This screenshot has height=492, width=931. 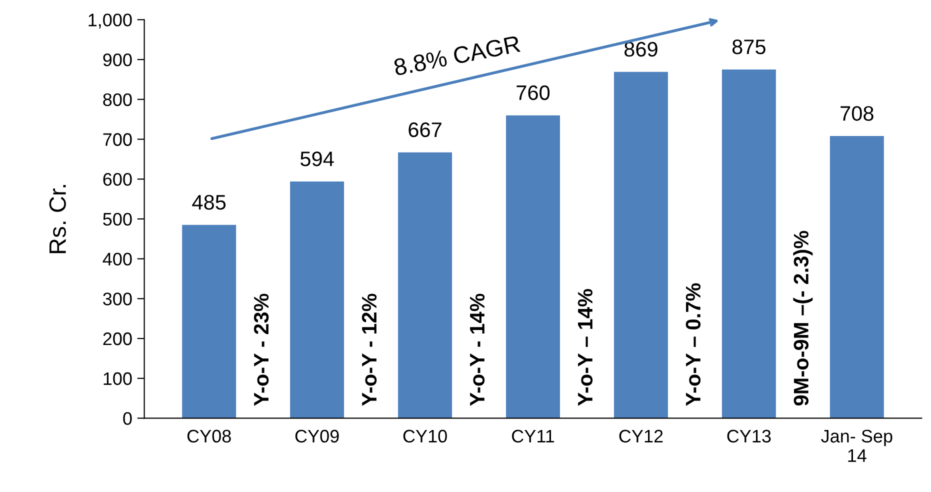 What do you see at coordinates (369, 350) in the screenshot?
I see `annotation: Y-o-Y - 12%` at bounding box center [369, 350].